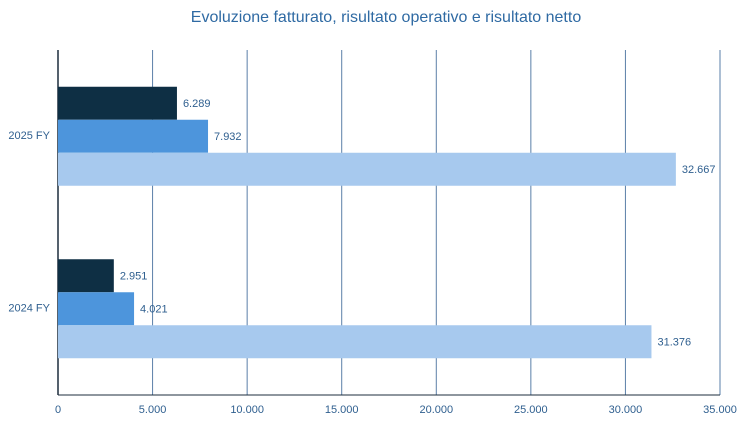 The image size is (752, 423). Describe the element at coordinates (154, 310) in the screenshot. I see `value-label: 4.021` at that location.